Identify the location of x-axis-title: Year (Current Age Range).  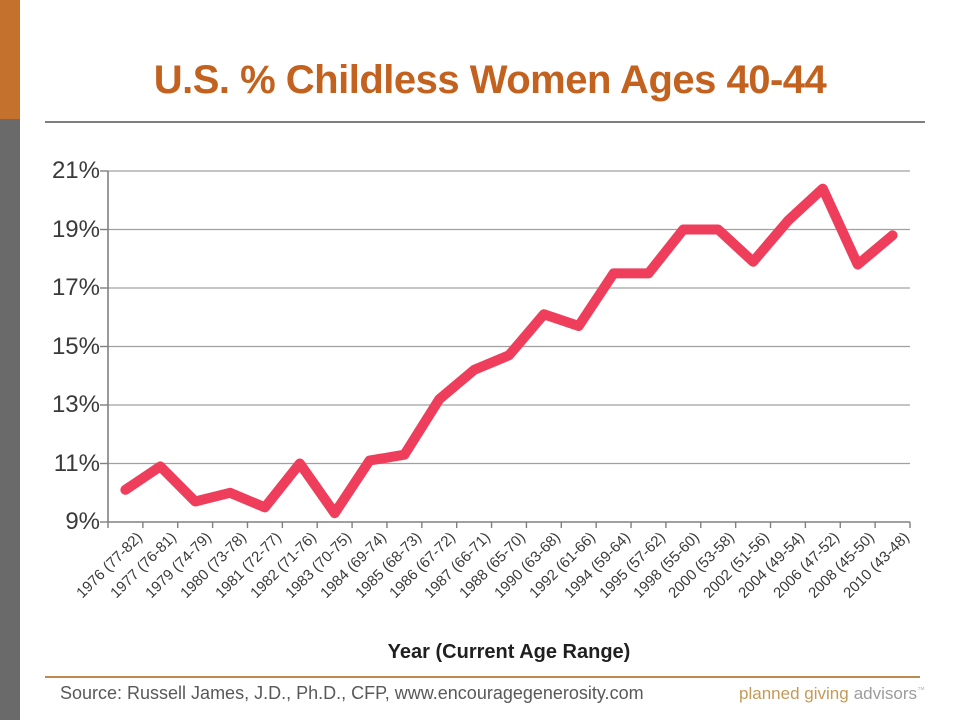
(509, 652).